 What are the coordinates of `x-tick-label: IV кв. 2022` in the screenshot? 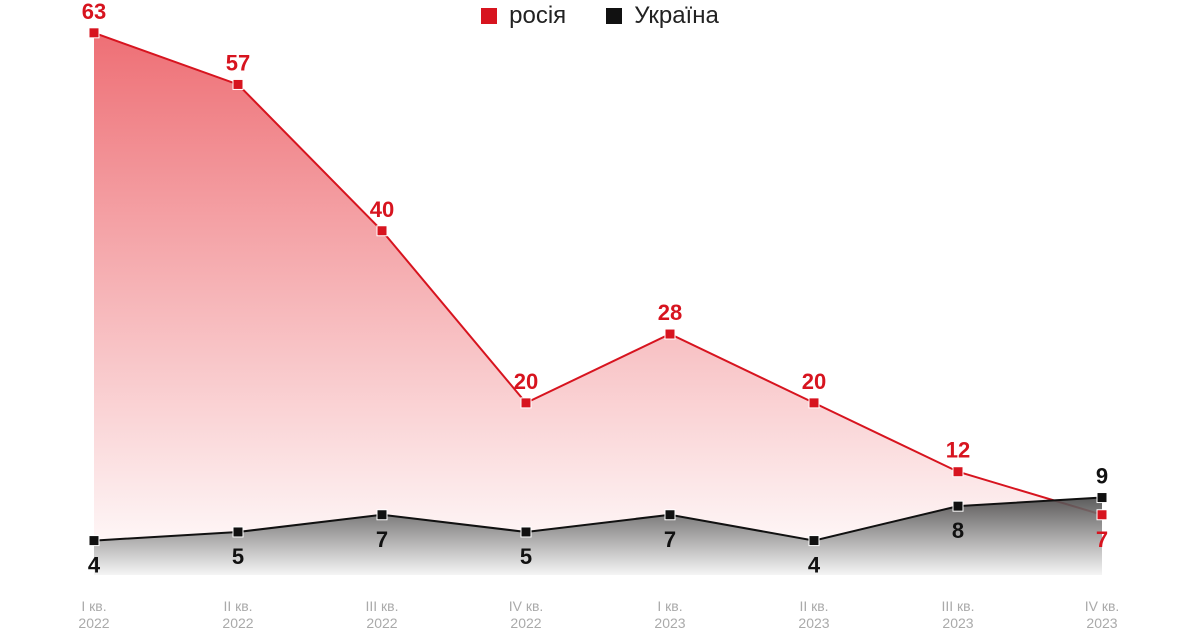 It's located at (526, 614).